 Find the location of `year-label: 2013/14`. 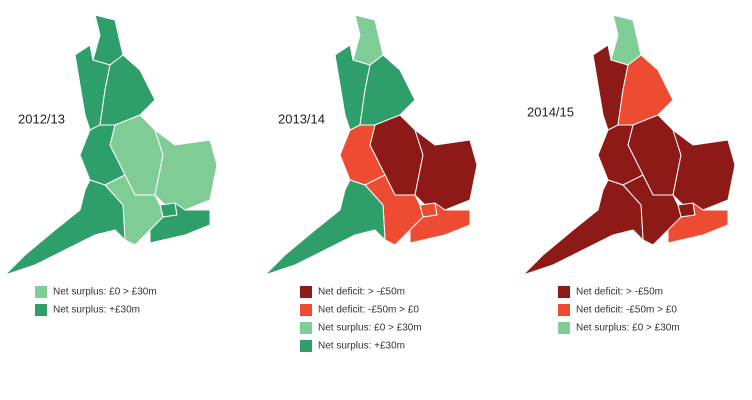

year-label: 2013/14 is located at coordinates (301, 118).